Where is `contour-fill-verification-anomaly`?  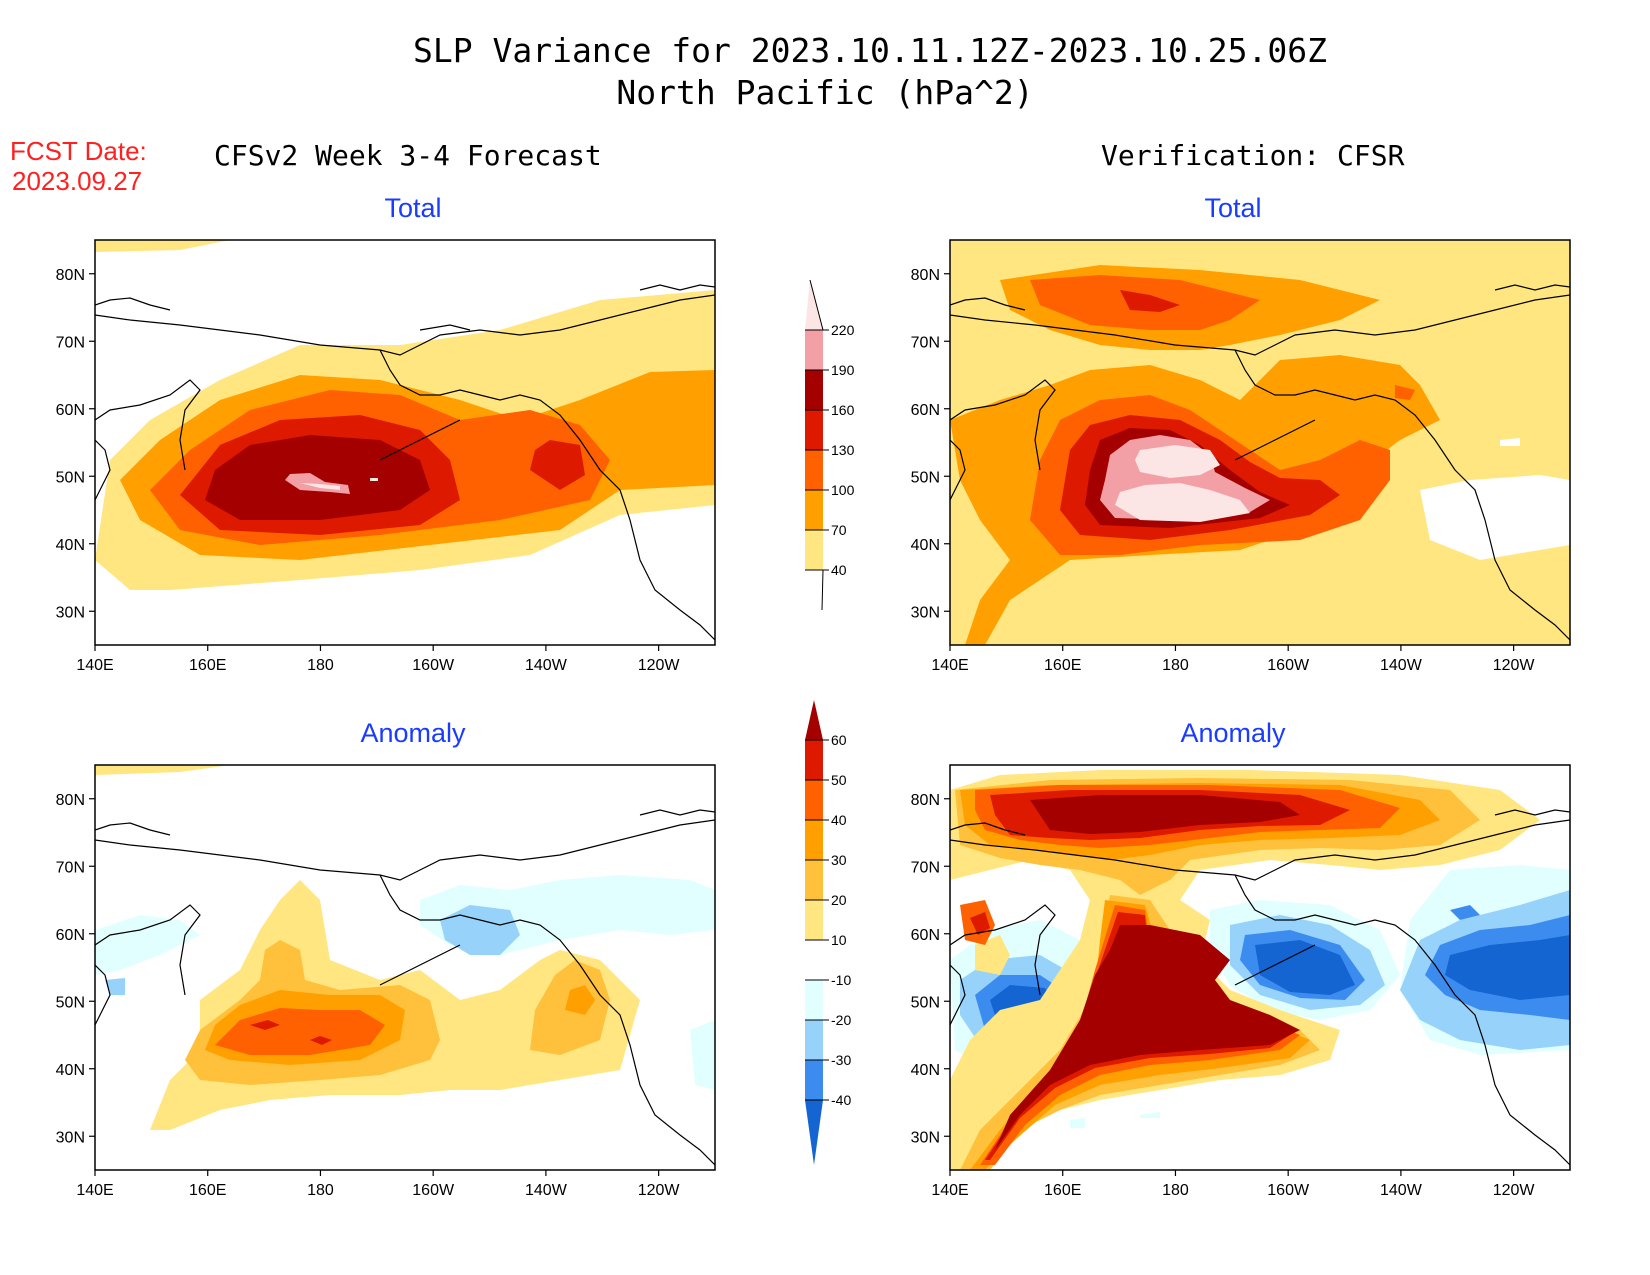 contour-fill-verification-anomaly is located at coordinates (1260, 967).